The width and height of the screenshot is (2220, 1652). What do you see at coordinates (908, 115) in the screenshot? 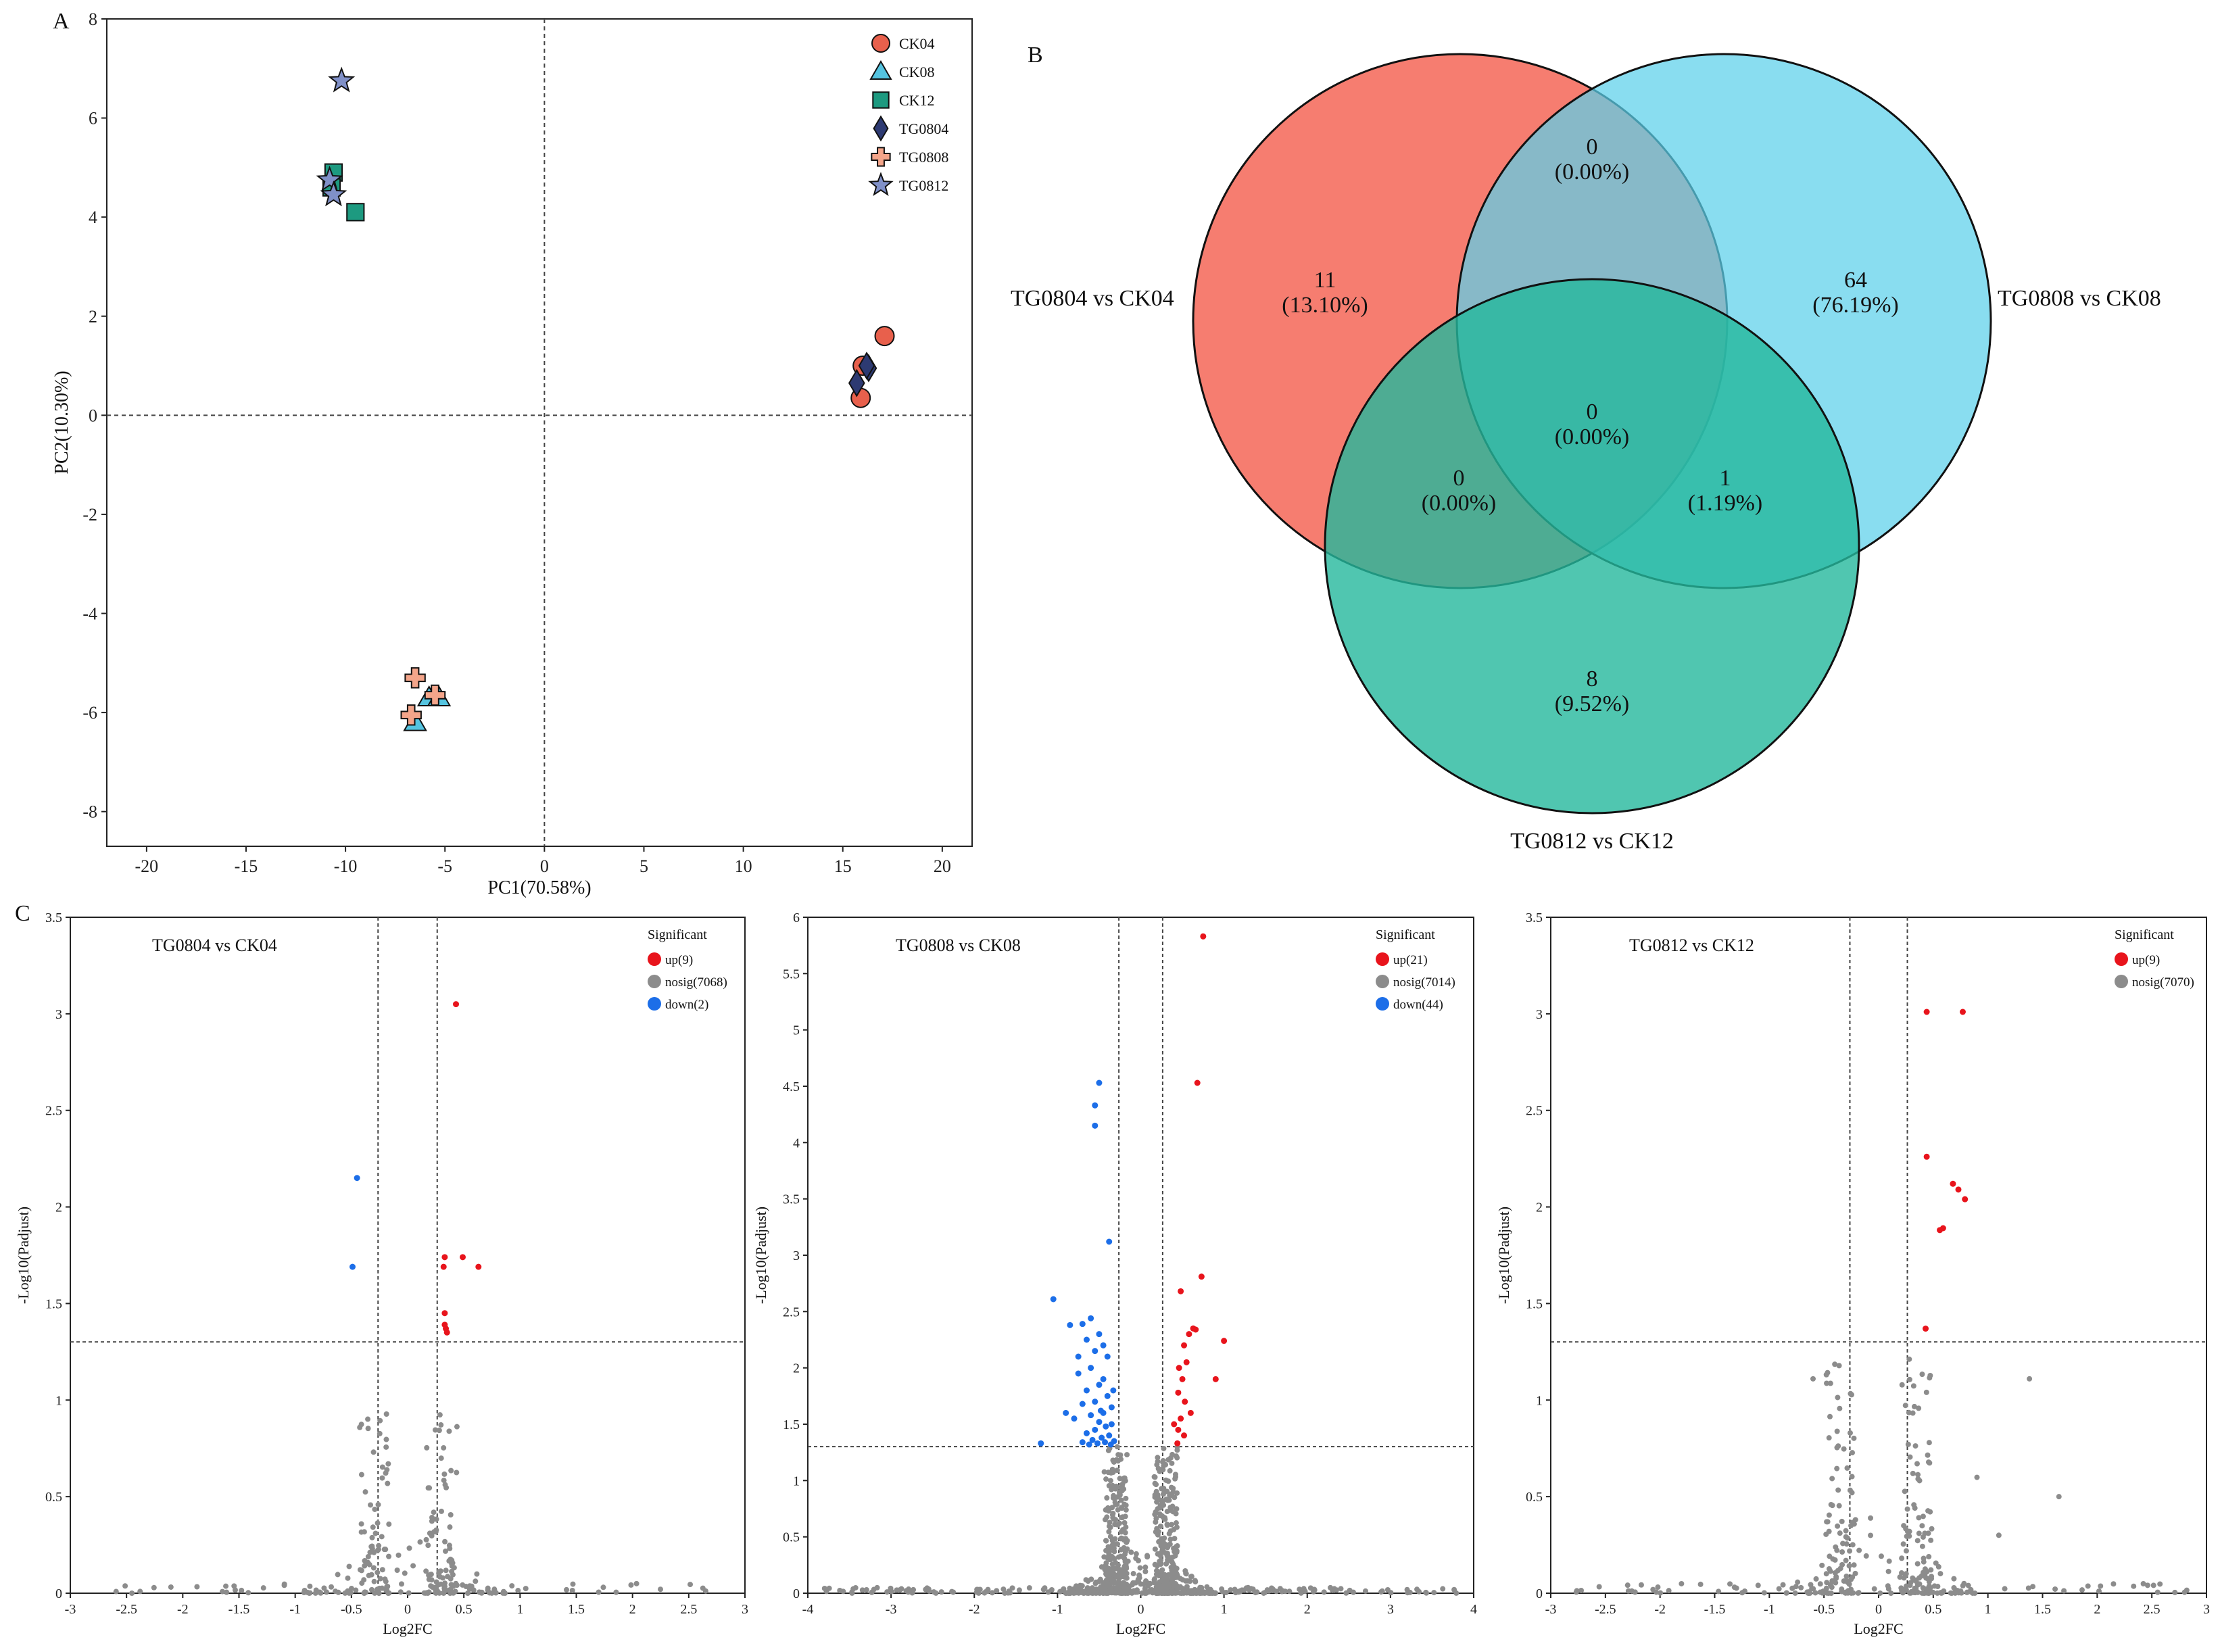
I see `pca-legend: CK04 CK08 CK12 TG0804 TG0808 TG0812` at bounding box center [908, 115].